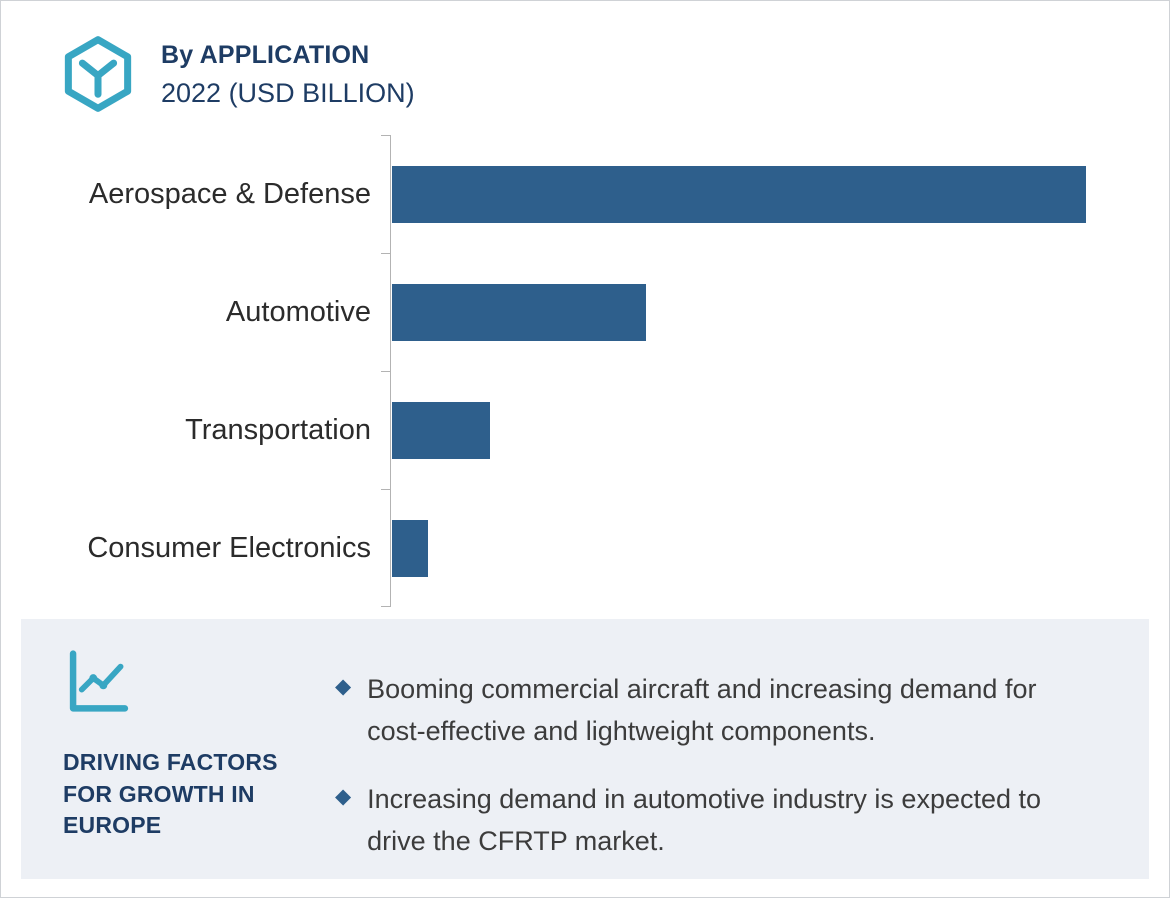  I want to click on category-label: Transportation, so click(278, 429).